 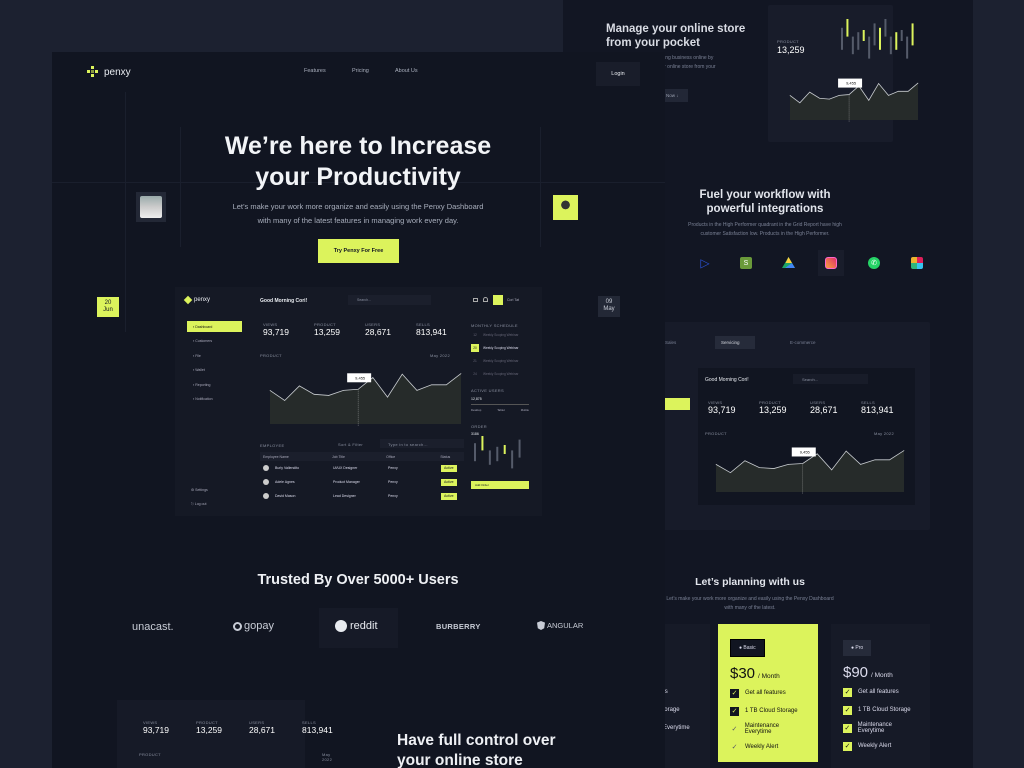 What do you see at coordinates (788, 263) in the screenshot?
I see `google-drive-icon` at bounding box center [788, 263].